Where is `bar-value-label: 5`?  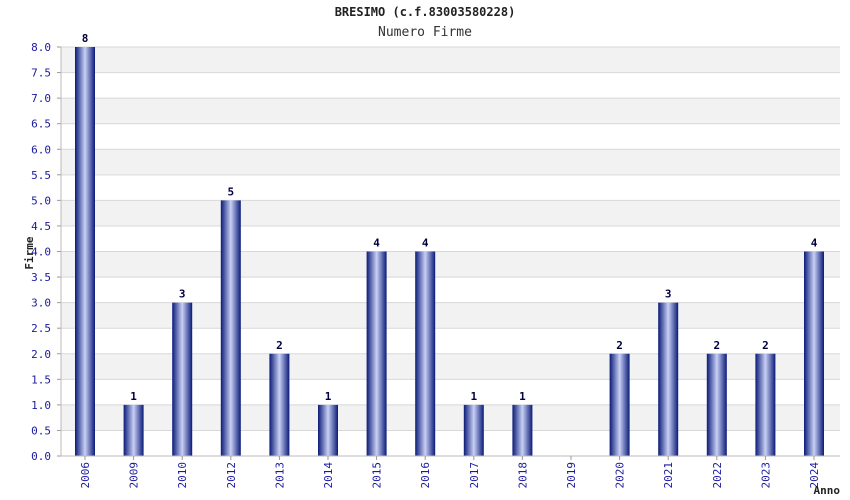 bar-value-label: 5 is located at coordinates (230, 191).